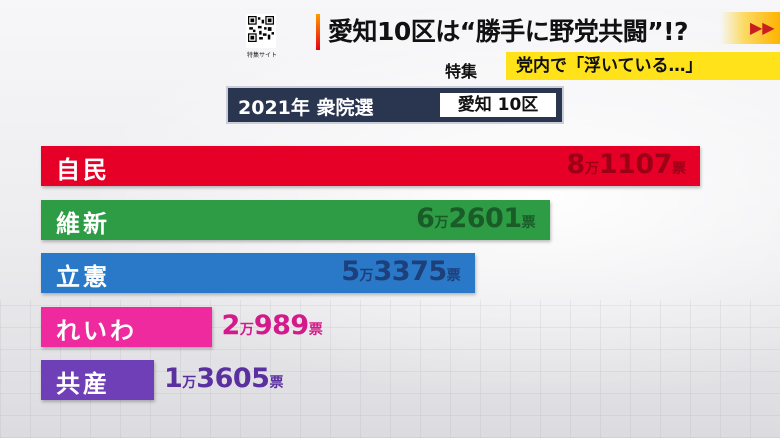  What do you see at coordinates (306, 108) in the screenshot?
I see `chart-title-year: 2021年 衆院選` at bounding box center [306, 108].